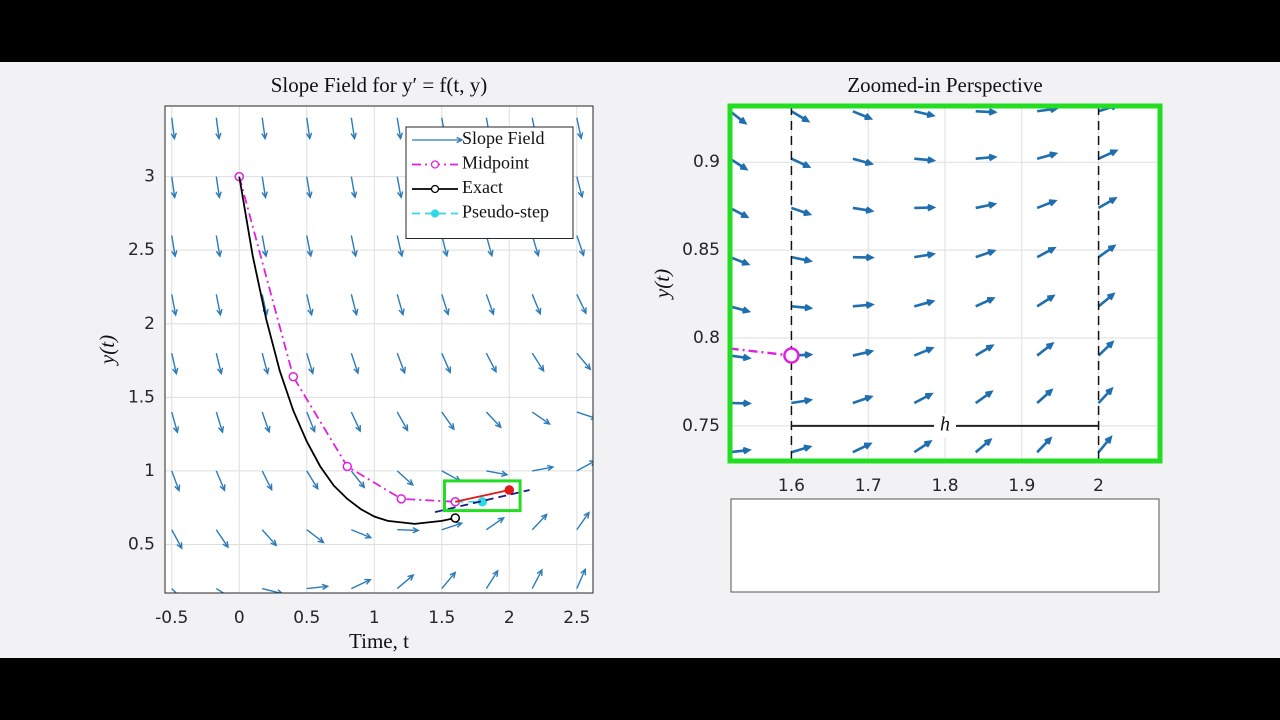 The height and width of the screenshot is (720, 1280). What do you see at coordinates (503, 138) in the screenshot?
I see `legend-label: Slope Field` at bounding box center [503, 138].